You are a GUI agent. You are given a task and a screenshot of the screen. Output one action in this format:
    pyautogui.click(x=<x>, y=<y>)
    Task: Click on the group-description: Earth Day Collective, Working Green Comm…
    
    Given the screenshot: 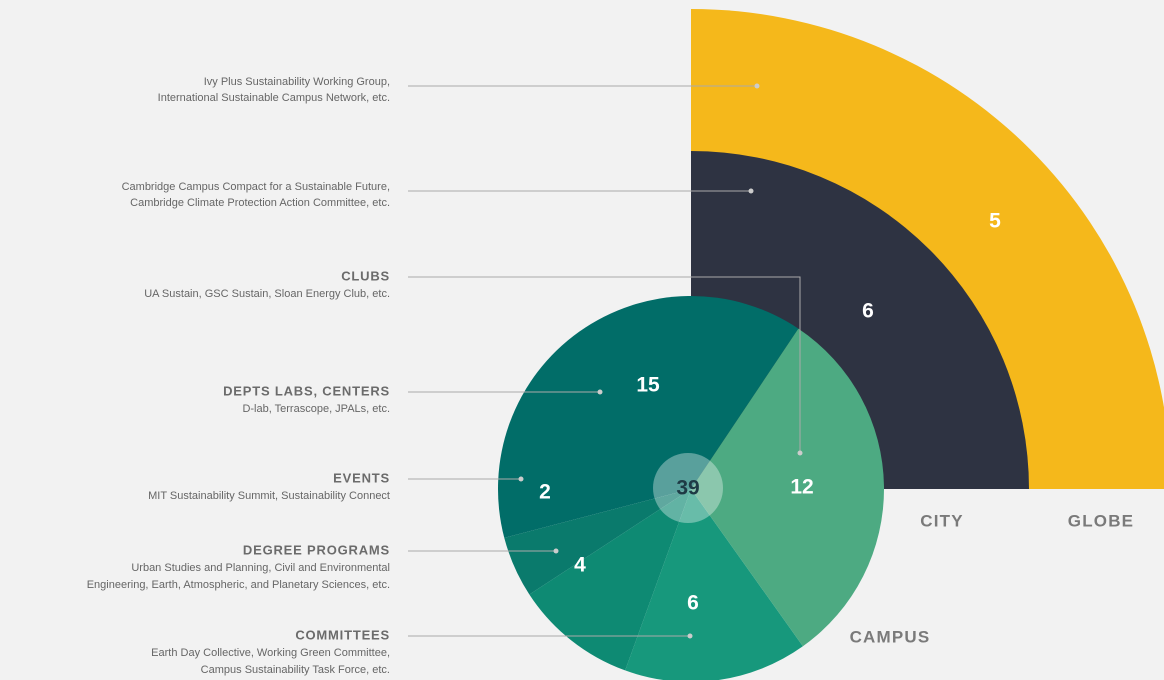 What is the action you would take?
    pyautogui.click(x=270, y=653)
    